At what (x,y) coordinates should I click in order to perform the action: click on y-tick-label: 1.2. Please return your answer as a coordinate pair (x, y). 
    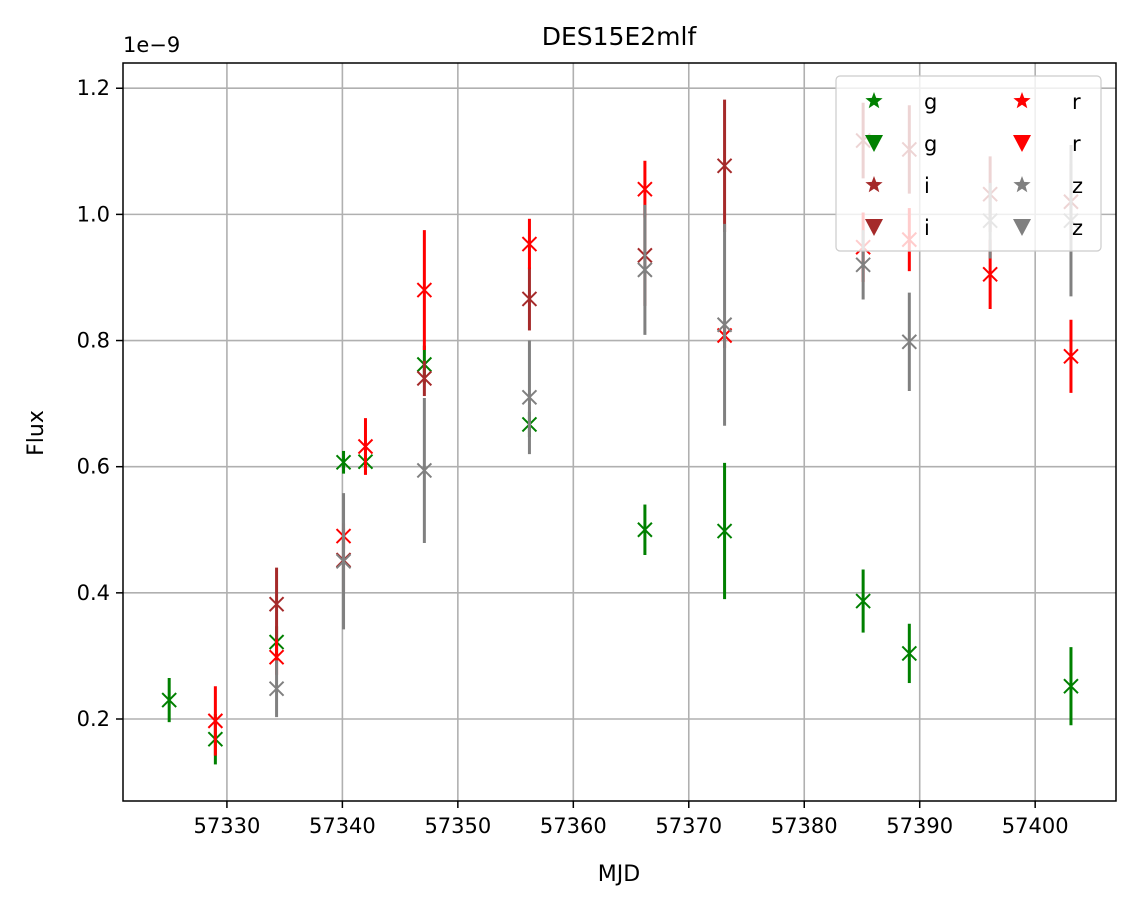
    Looking at the image, I should click on (93, 88).